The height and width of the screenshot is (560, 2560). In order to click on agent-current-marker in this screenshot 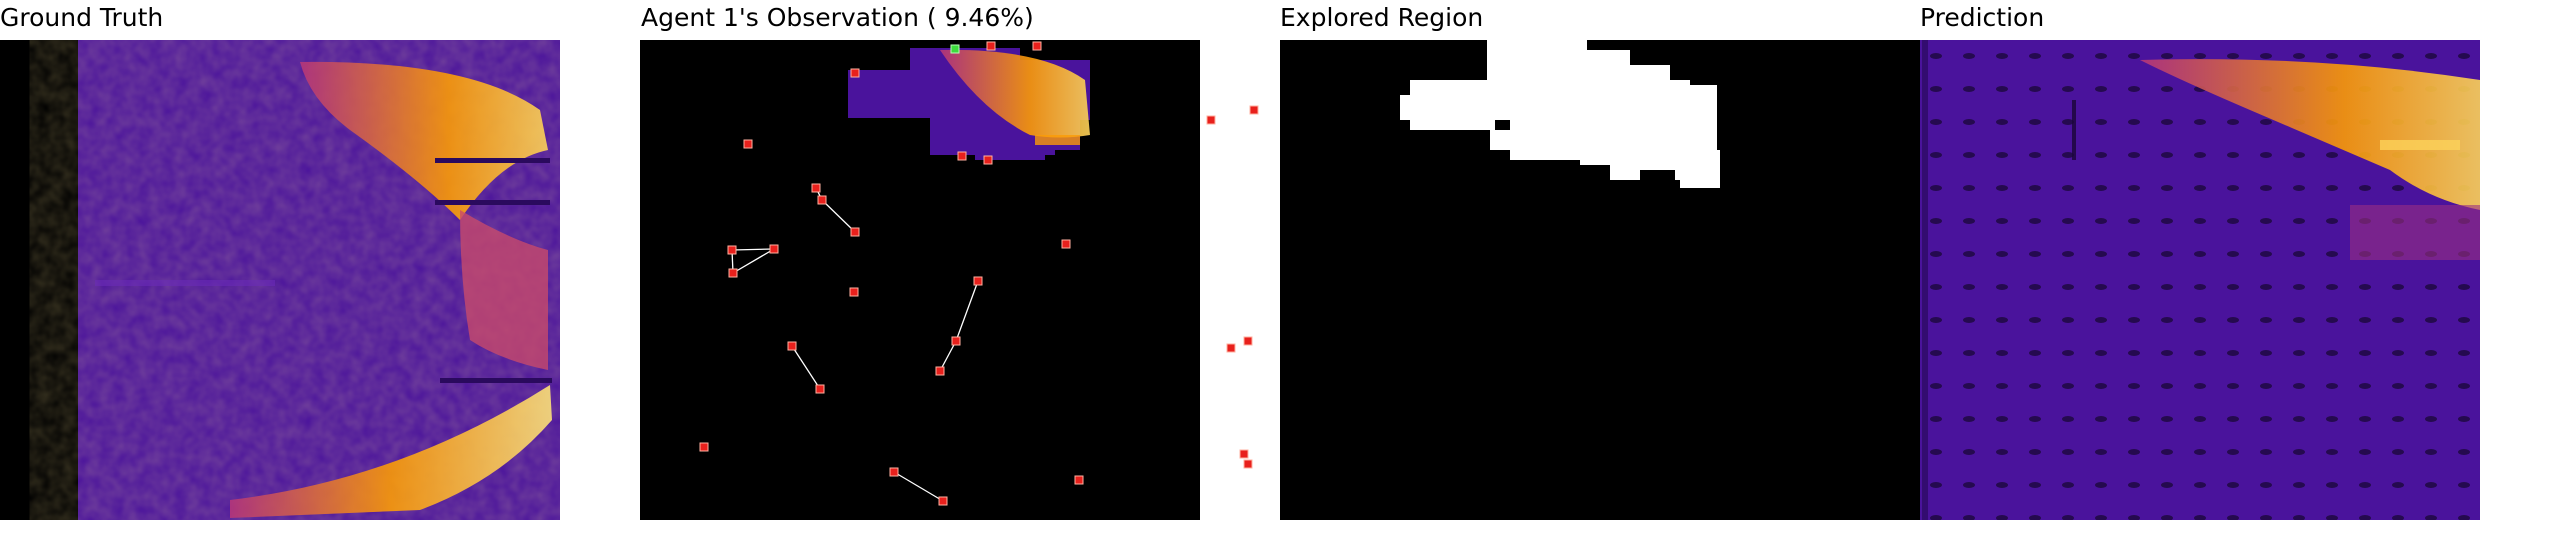, I will do `click(955, 49)`.